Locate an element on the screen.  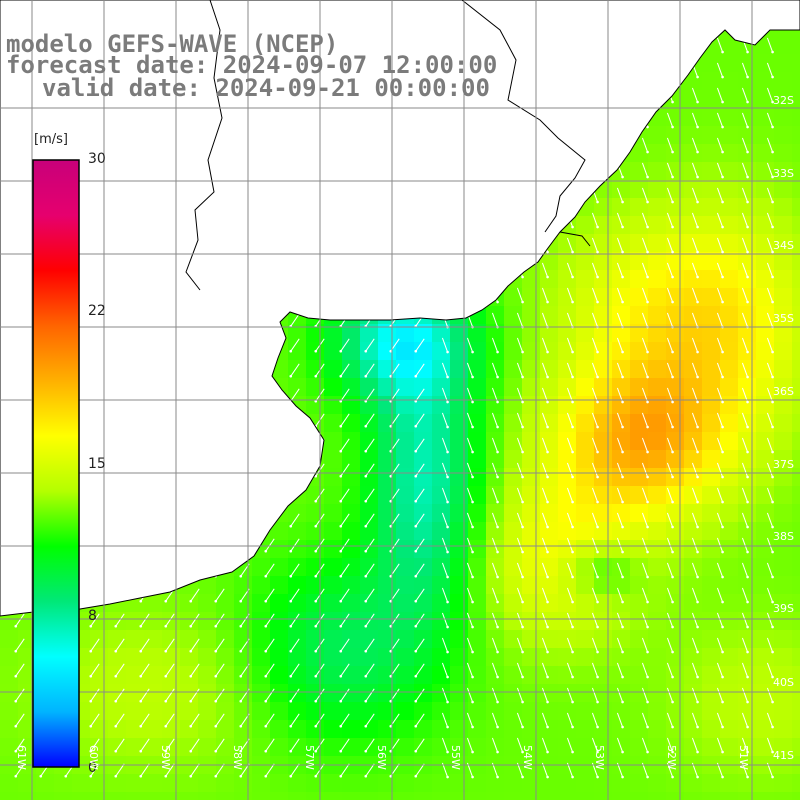
lon-label-52w: 52W is located at coordinates (671, 757).